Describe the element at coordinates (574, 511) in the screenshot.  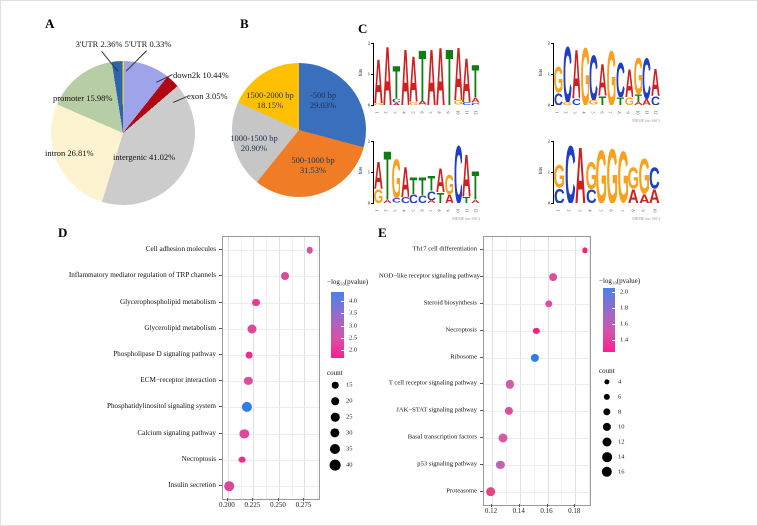
I see `x-axis-tick-label: 0.18` at that location.